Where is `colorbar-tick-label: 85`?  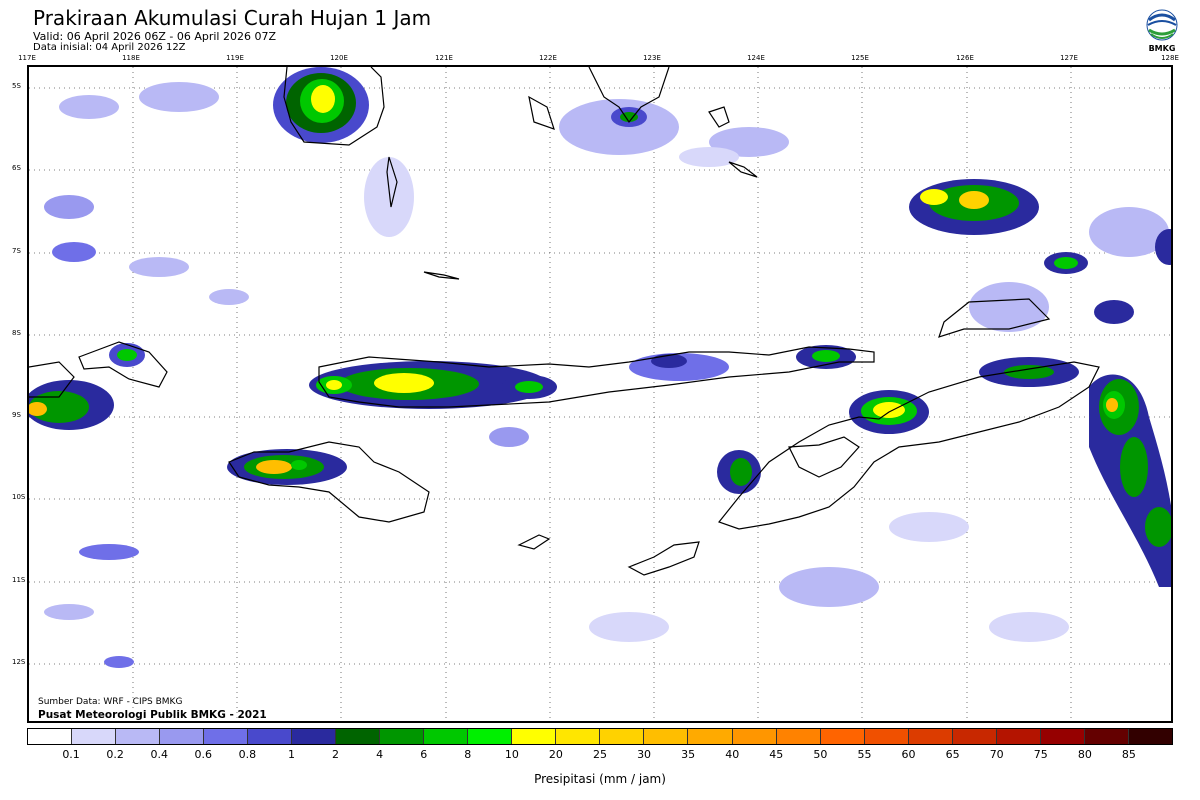
colorbar-tick-label: 85 is located at coordinates (1128, 754).